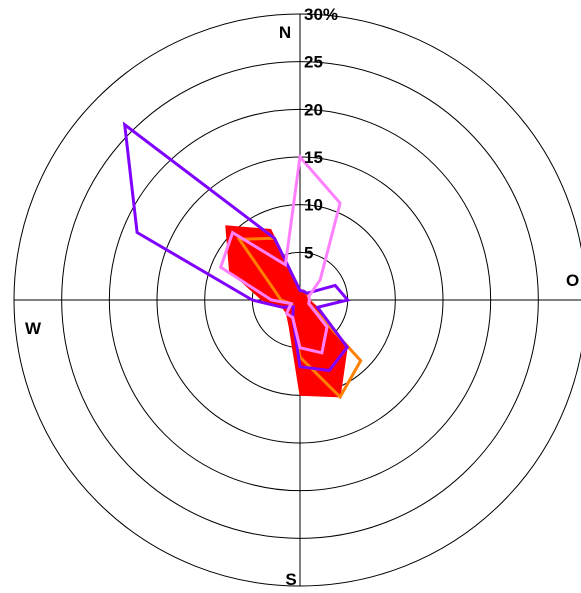 The image size is (581, 593). What do you see at coordinates (321, 14) in the screenshot?
I see `r-tick-label-30: 30%` at bounding box center [321, 14].